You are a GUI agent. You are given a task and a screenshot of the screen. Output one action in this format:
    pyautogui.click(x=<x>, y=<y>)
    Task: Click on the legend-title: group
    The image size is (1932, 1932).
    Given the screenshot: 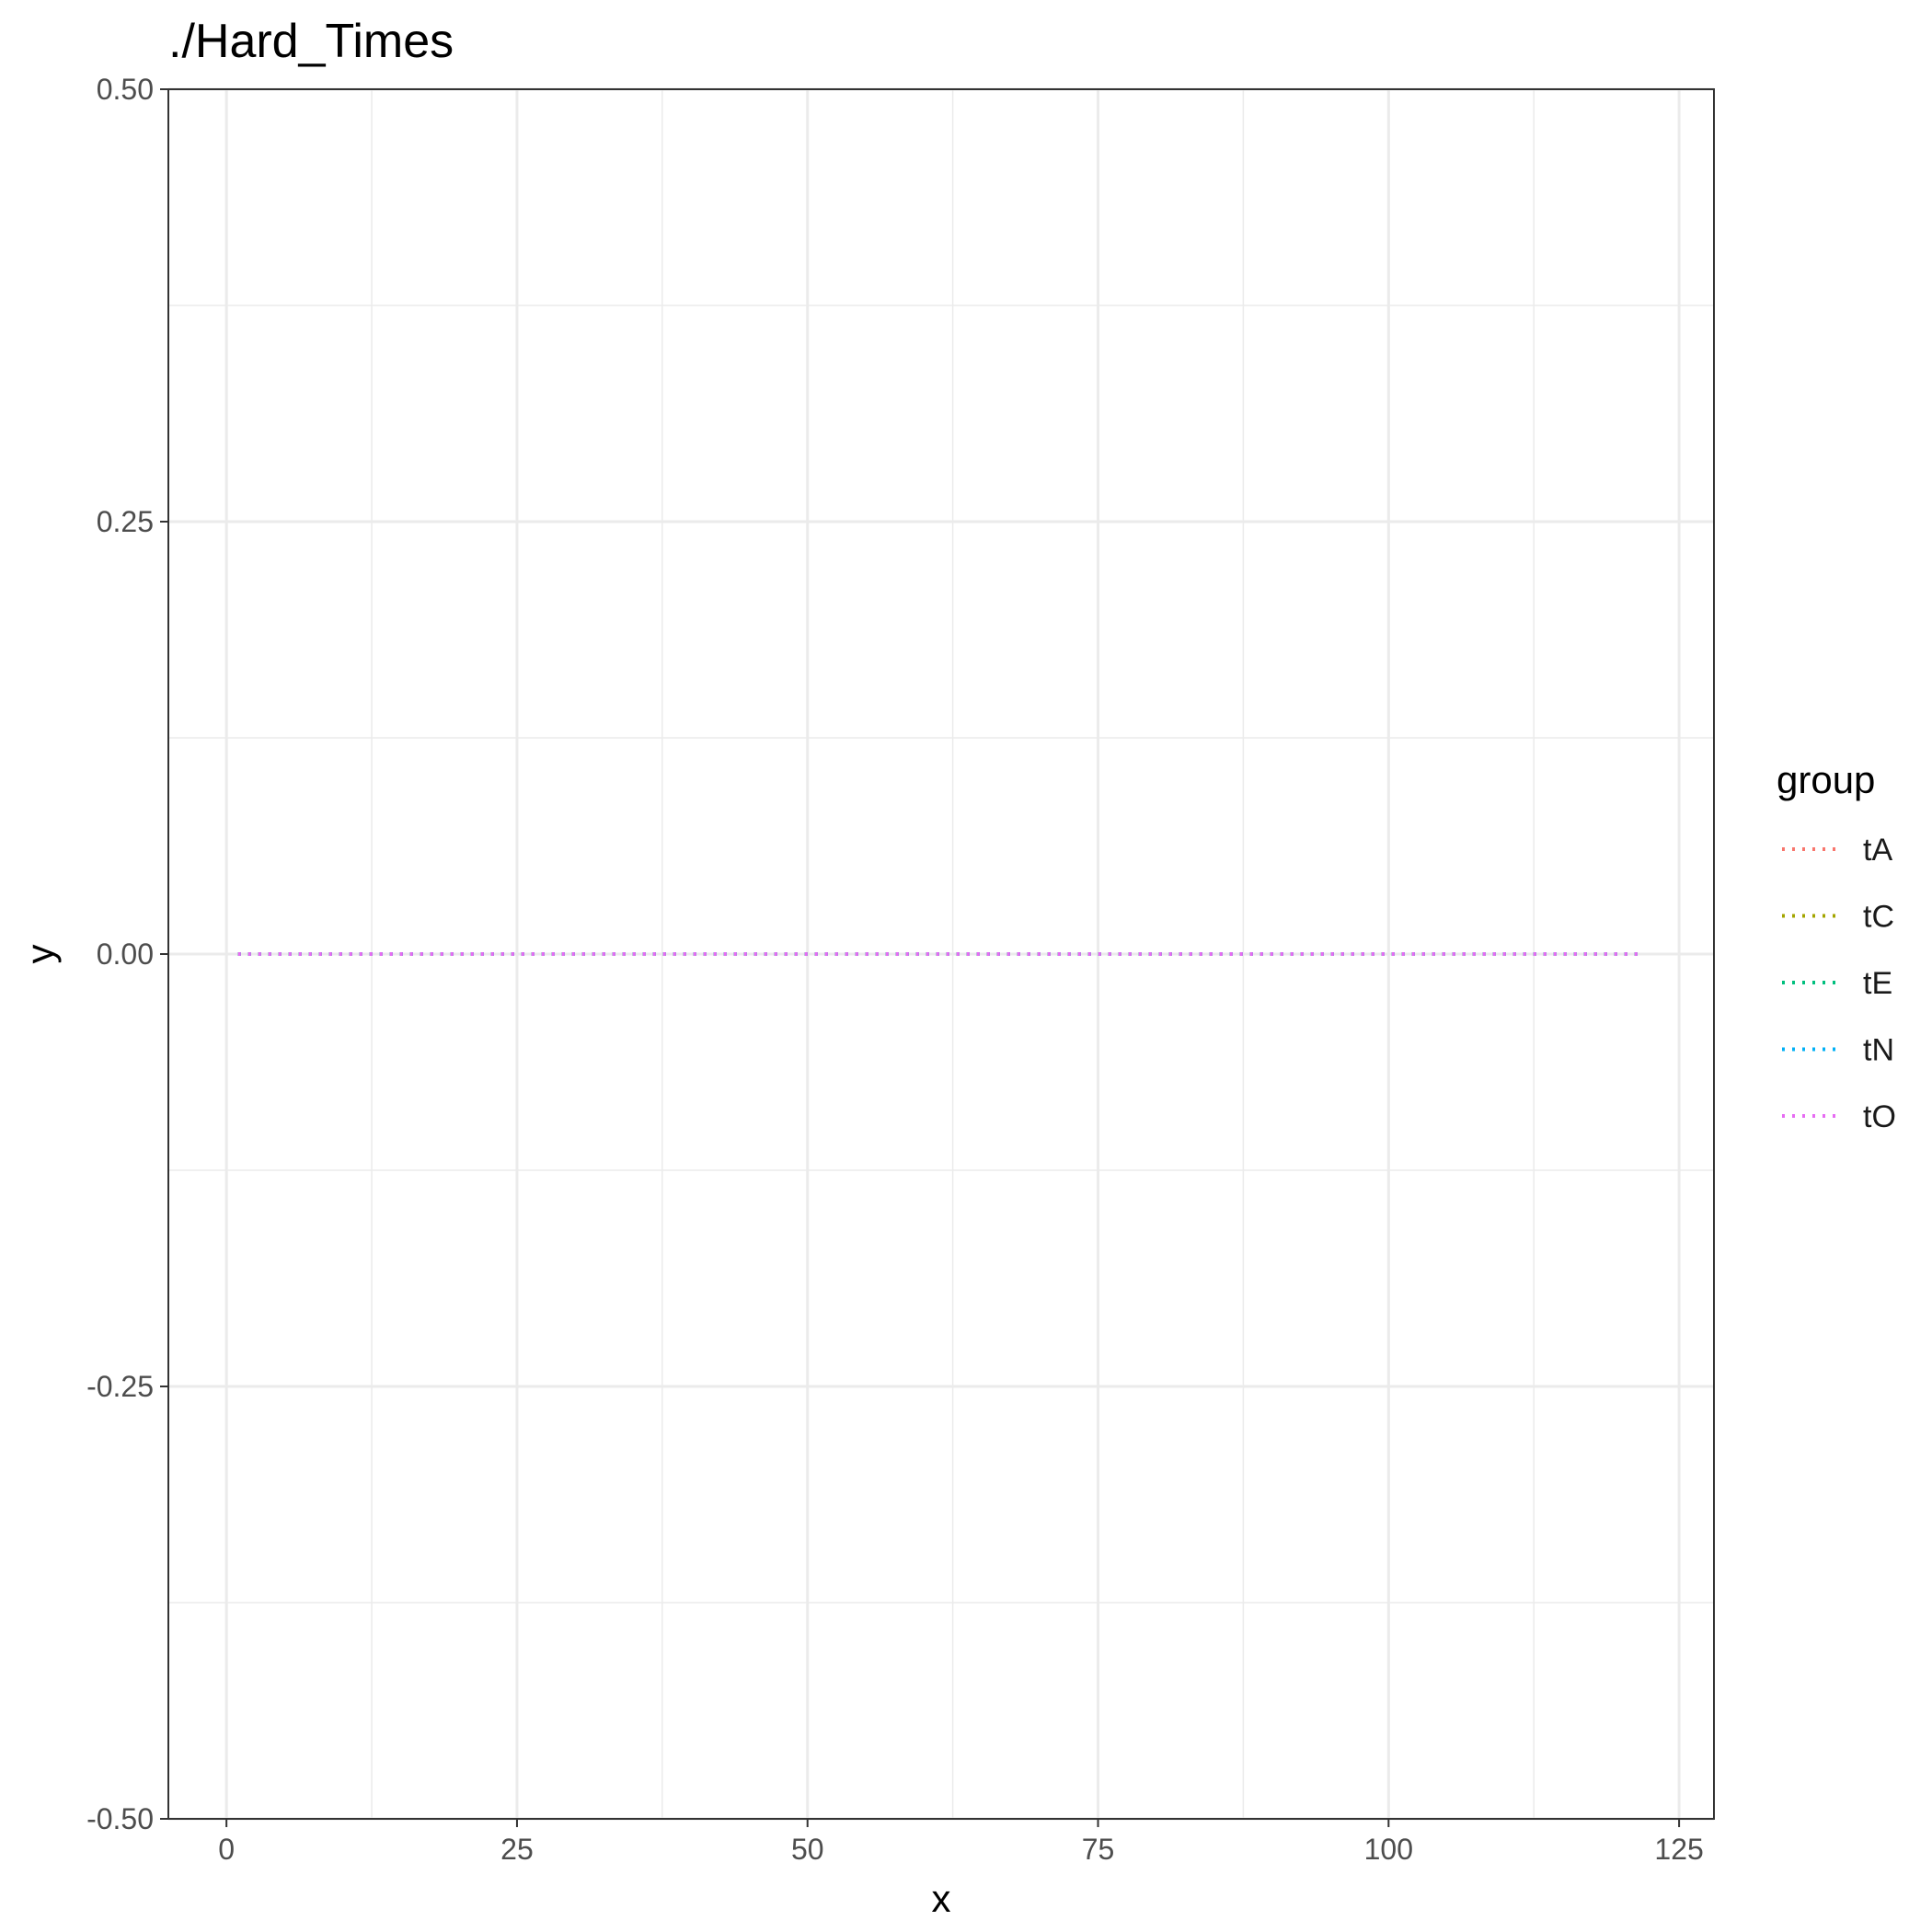 What is the action you would take?
    pyautogui.click(x=1826, y=779)
    